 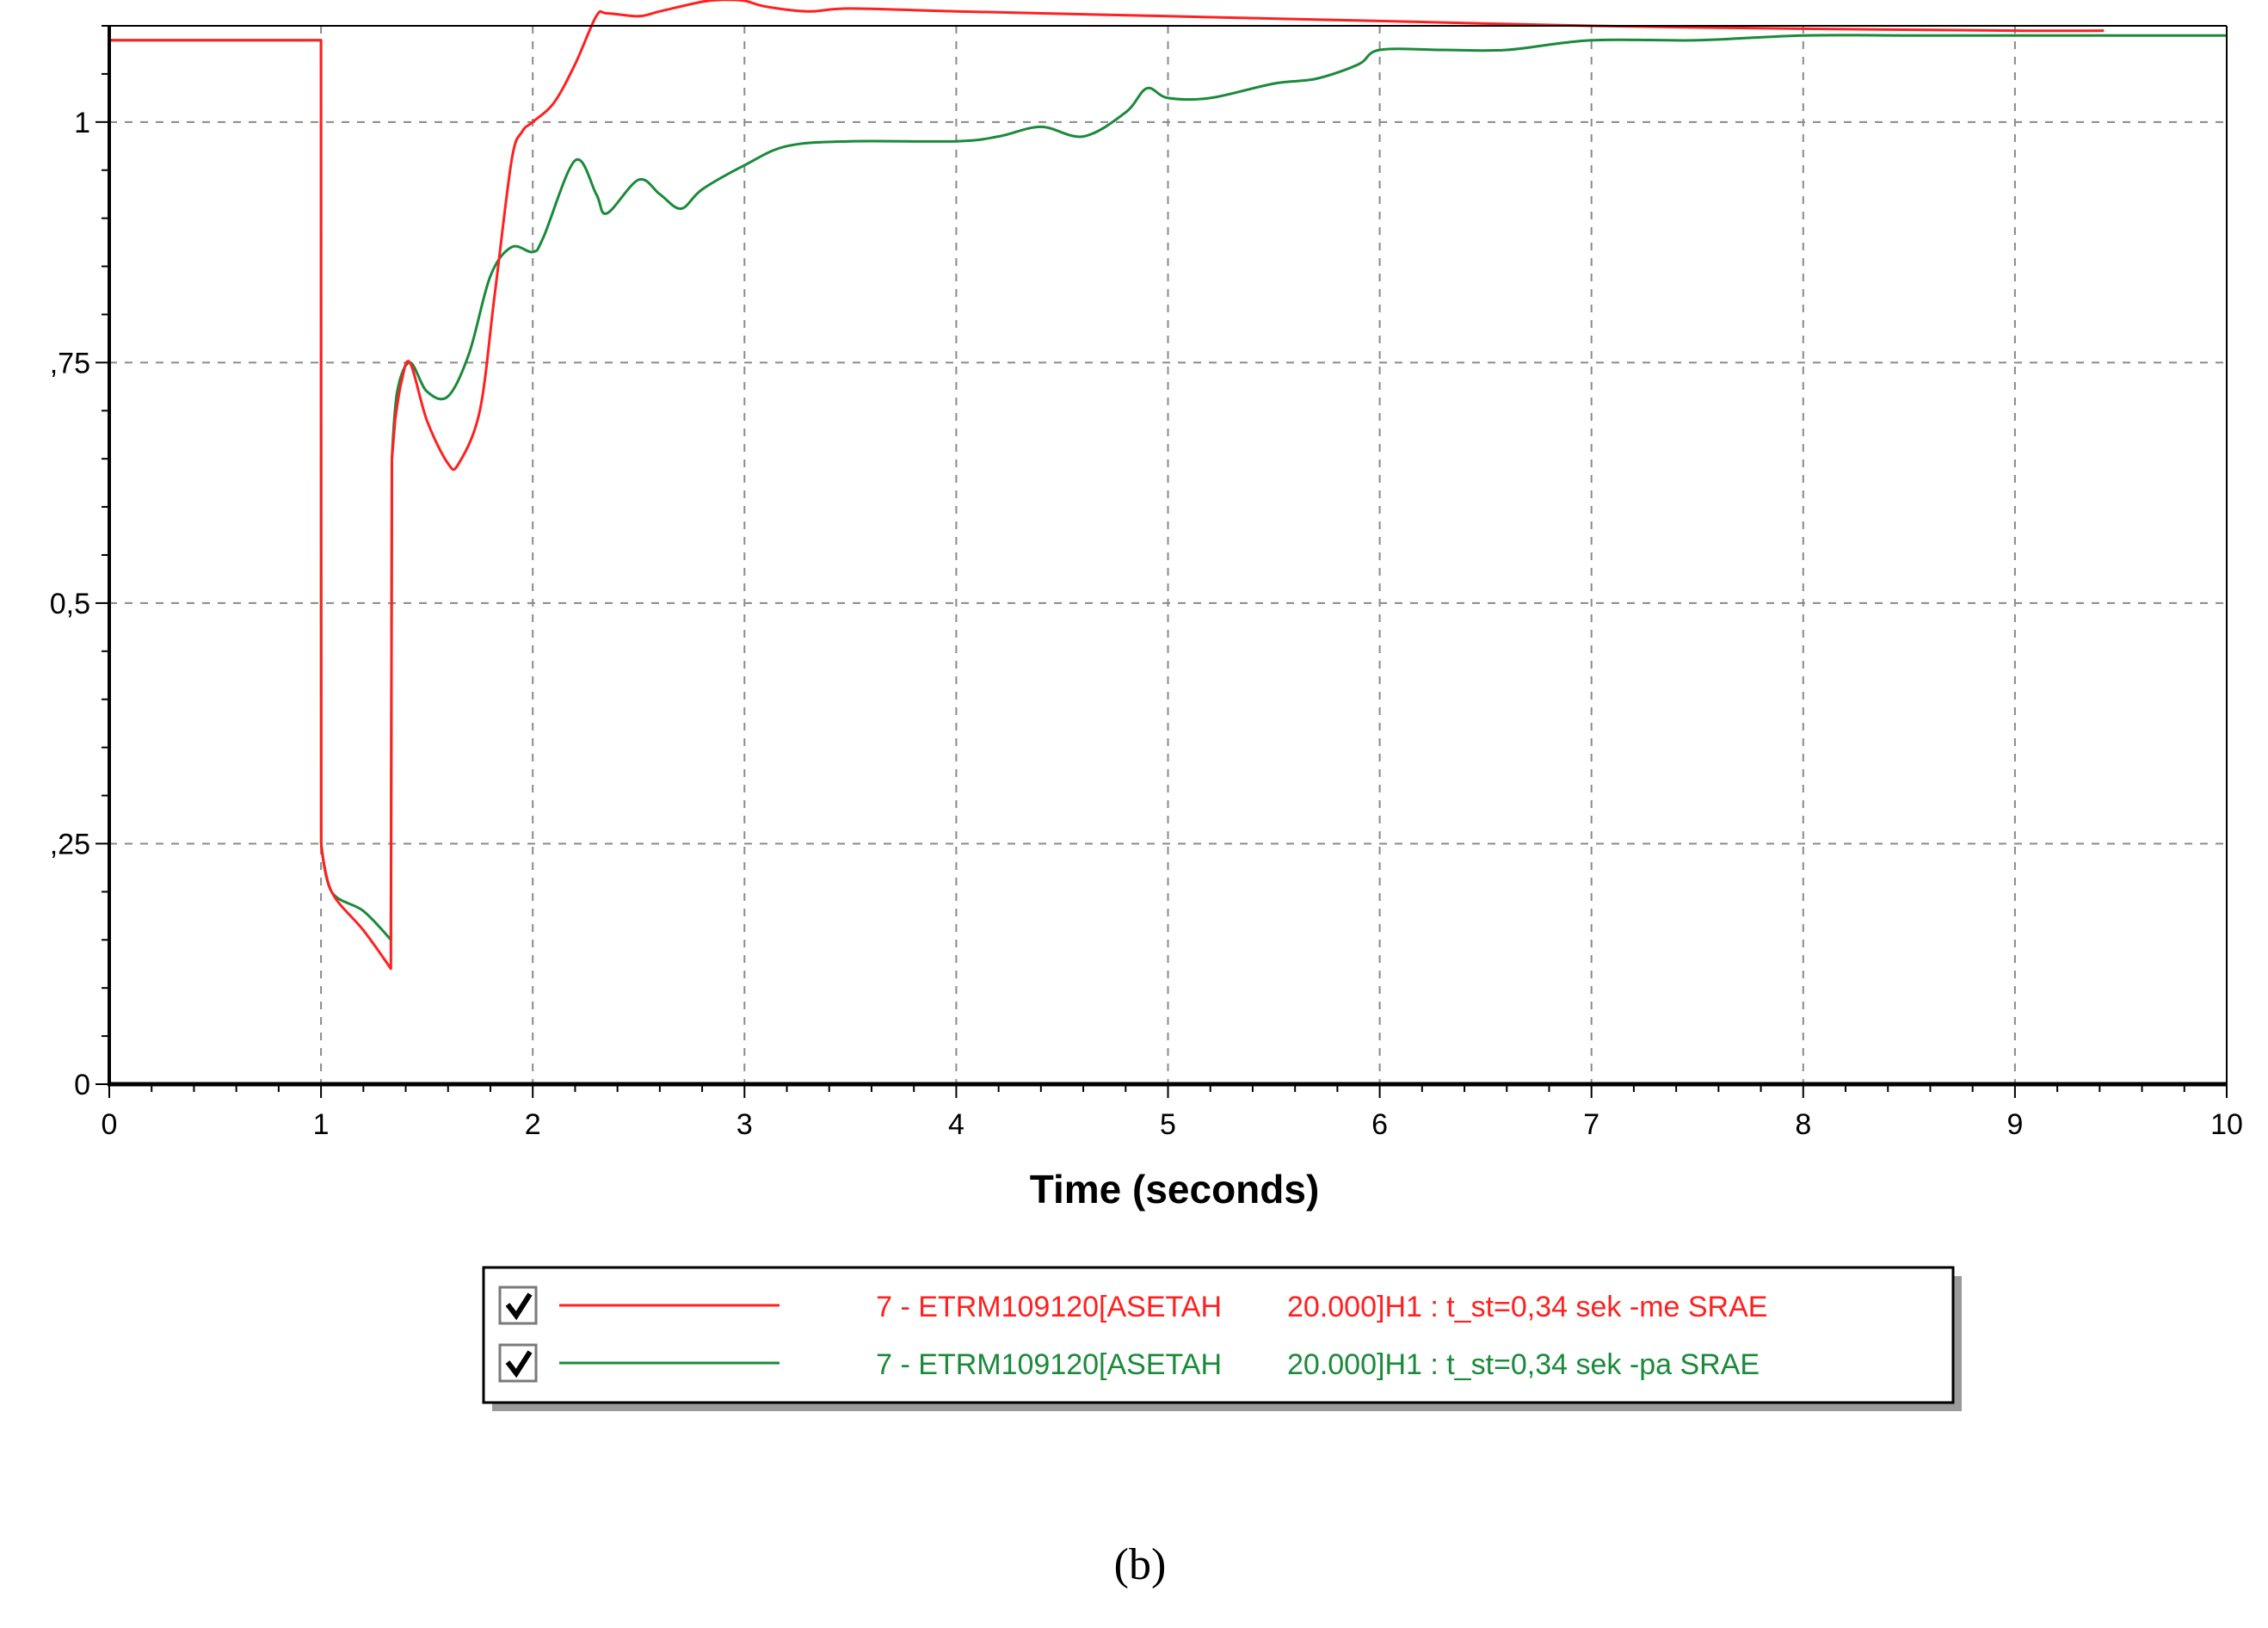 What do you see at coordinates (2015, 1124) in the screenshot?
I see `x-tick-label: 9` at bounding box center [2015, 1124].